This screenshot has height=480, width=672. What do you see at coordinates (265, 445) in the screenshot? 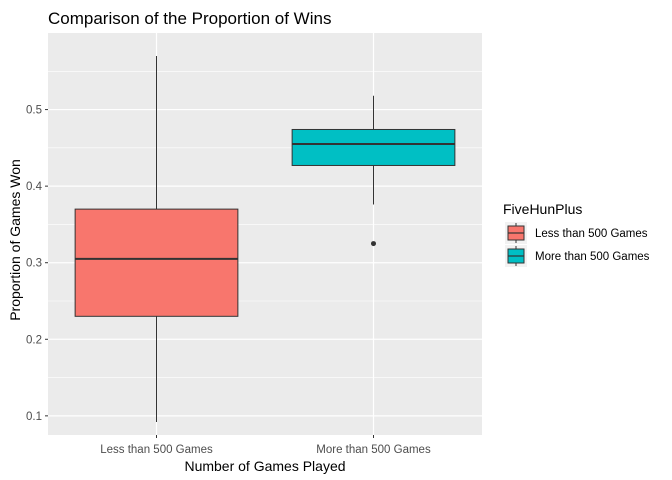
I see `x-axis: Less than 500 Games More than 500 Games` at bounding box center [265, 445].